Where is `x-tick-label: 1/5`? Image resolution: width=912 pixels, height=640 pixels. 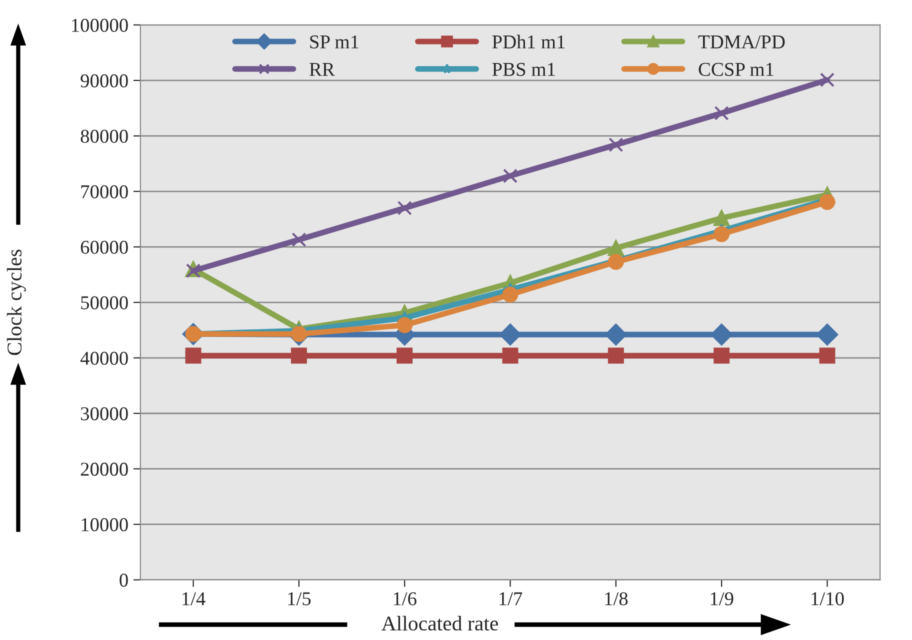 x-tick-label: 1/5 is located at coordinates (299, 599).